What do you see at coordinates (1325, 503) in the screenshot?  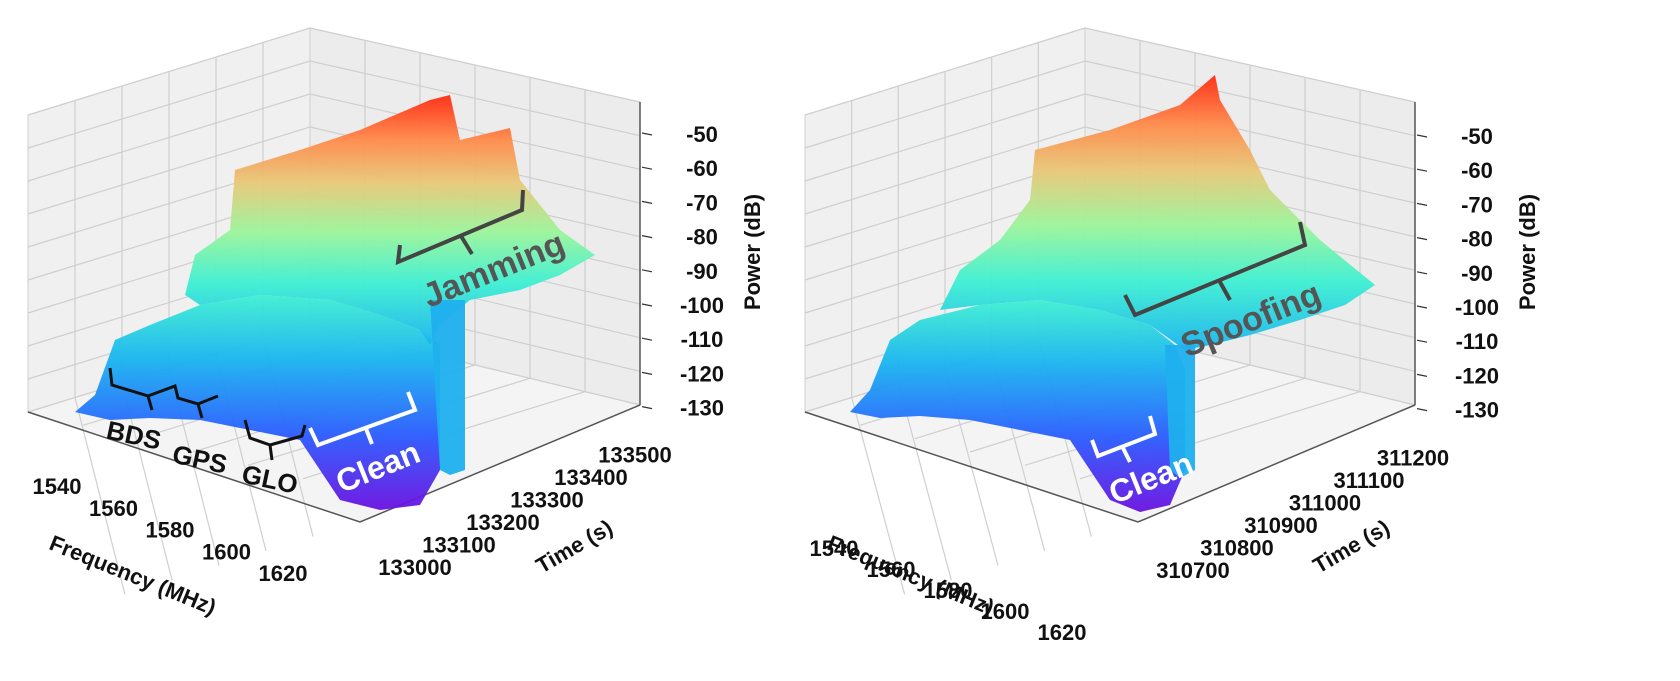 I see `y-tick-label: 311000` at bounding box center [1325, 503].